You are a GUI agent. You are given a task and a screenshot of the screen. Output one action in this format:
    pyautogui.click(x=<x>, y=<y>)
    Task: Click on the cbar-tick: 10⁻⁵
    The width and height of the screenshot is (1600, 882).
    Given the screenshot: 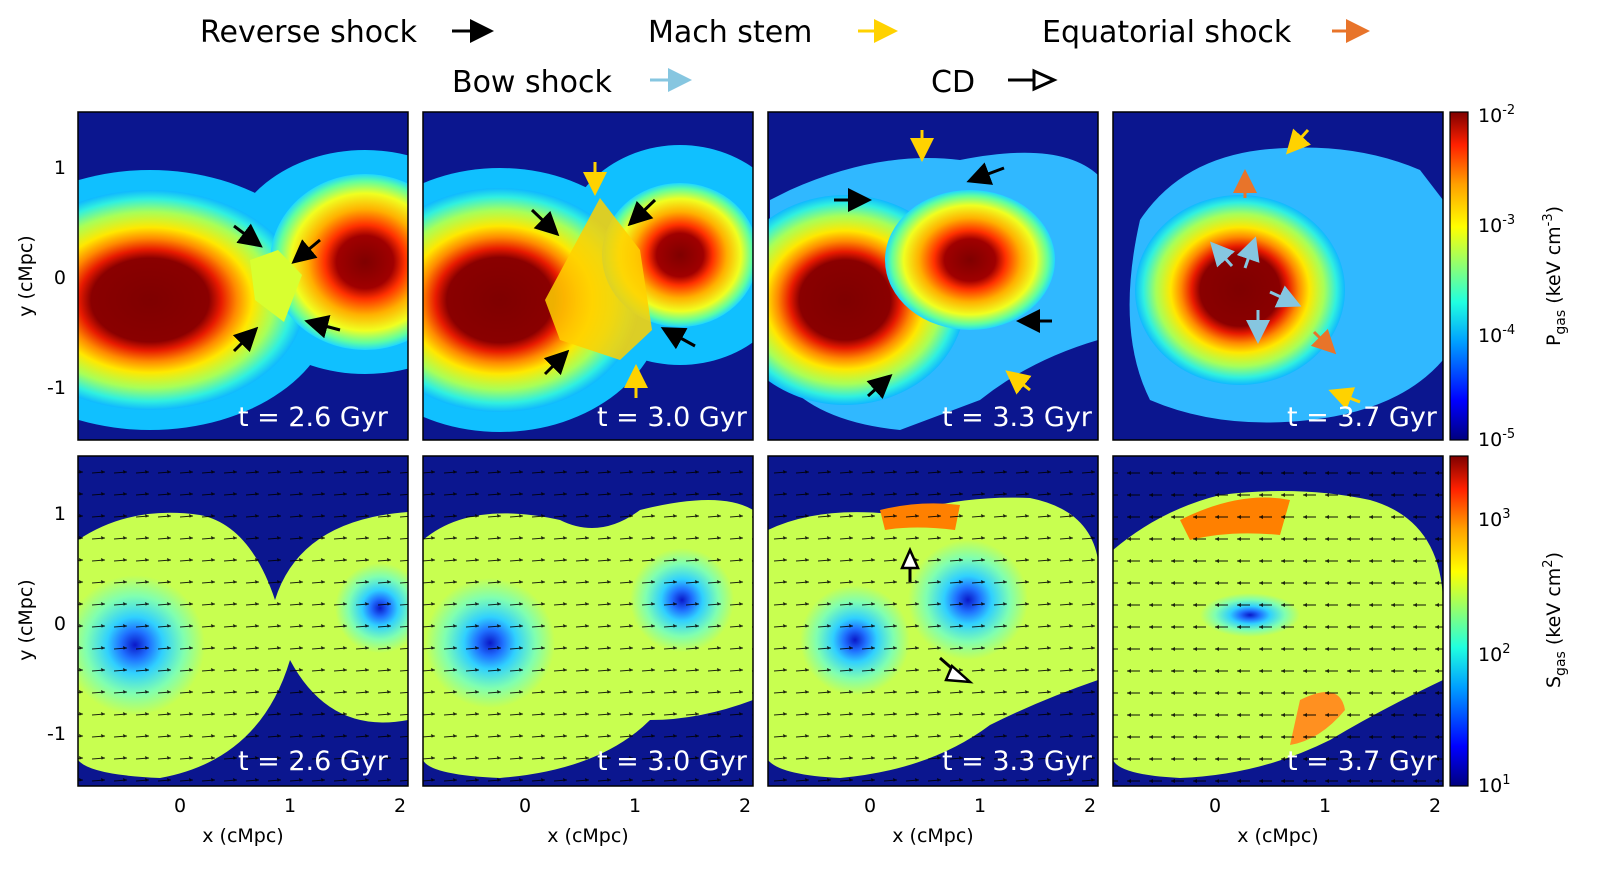 What is the action you would take?
    pyautogui.click(x=1496, y=439)
    